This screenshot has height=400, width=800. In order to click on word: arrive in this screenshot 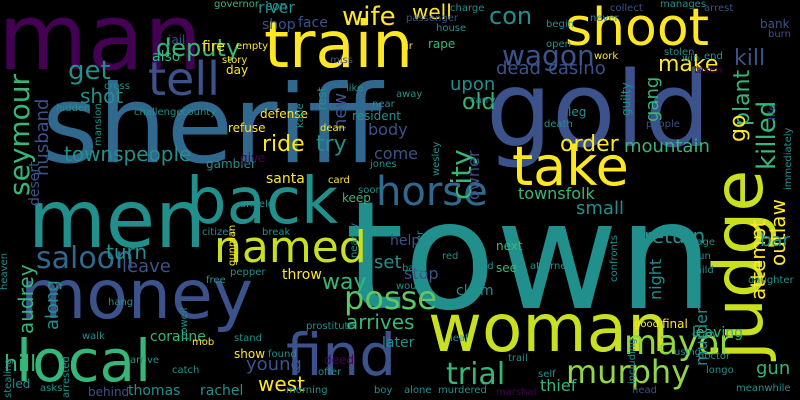, I will do `click(145, 360)`.